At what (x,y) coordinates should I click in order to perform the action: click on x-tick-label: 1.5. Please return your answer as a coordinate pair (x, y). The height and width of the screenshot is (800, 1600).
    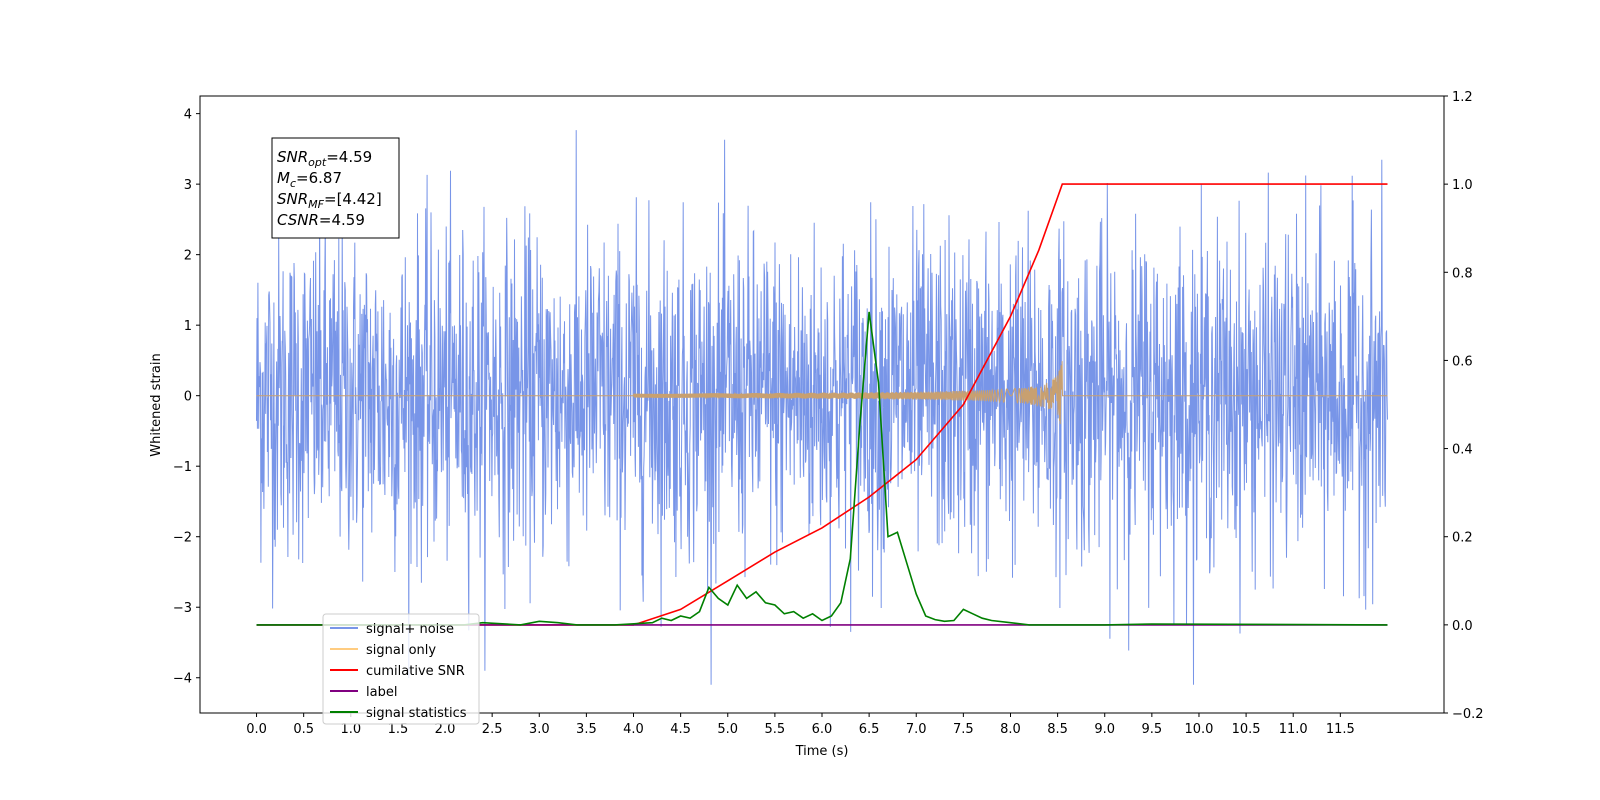
    Looking at the image, I should click on (398, 729).